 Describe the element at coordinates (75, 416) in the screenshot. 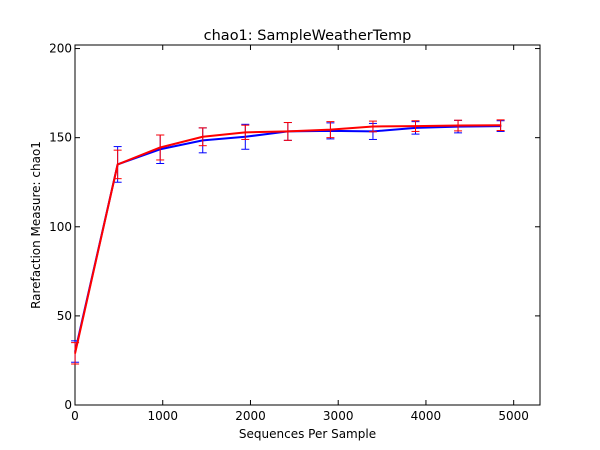

I see `x-tick-label: 0` at that location.